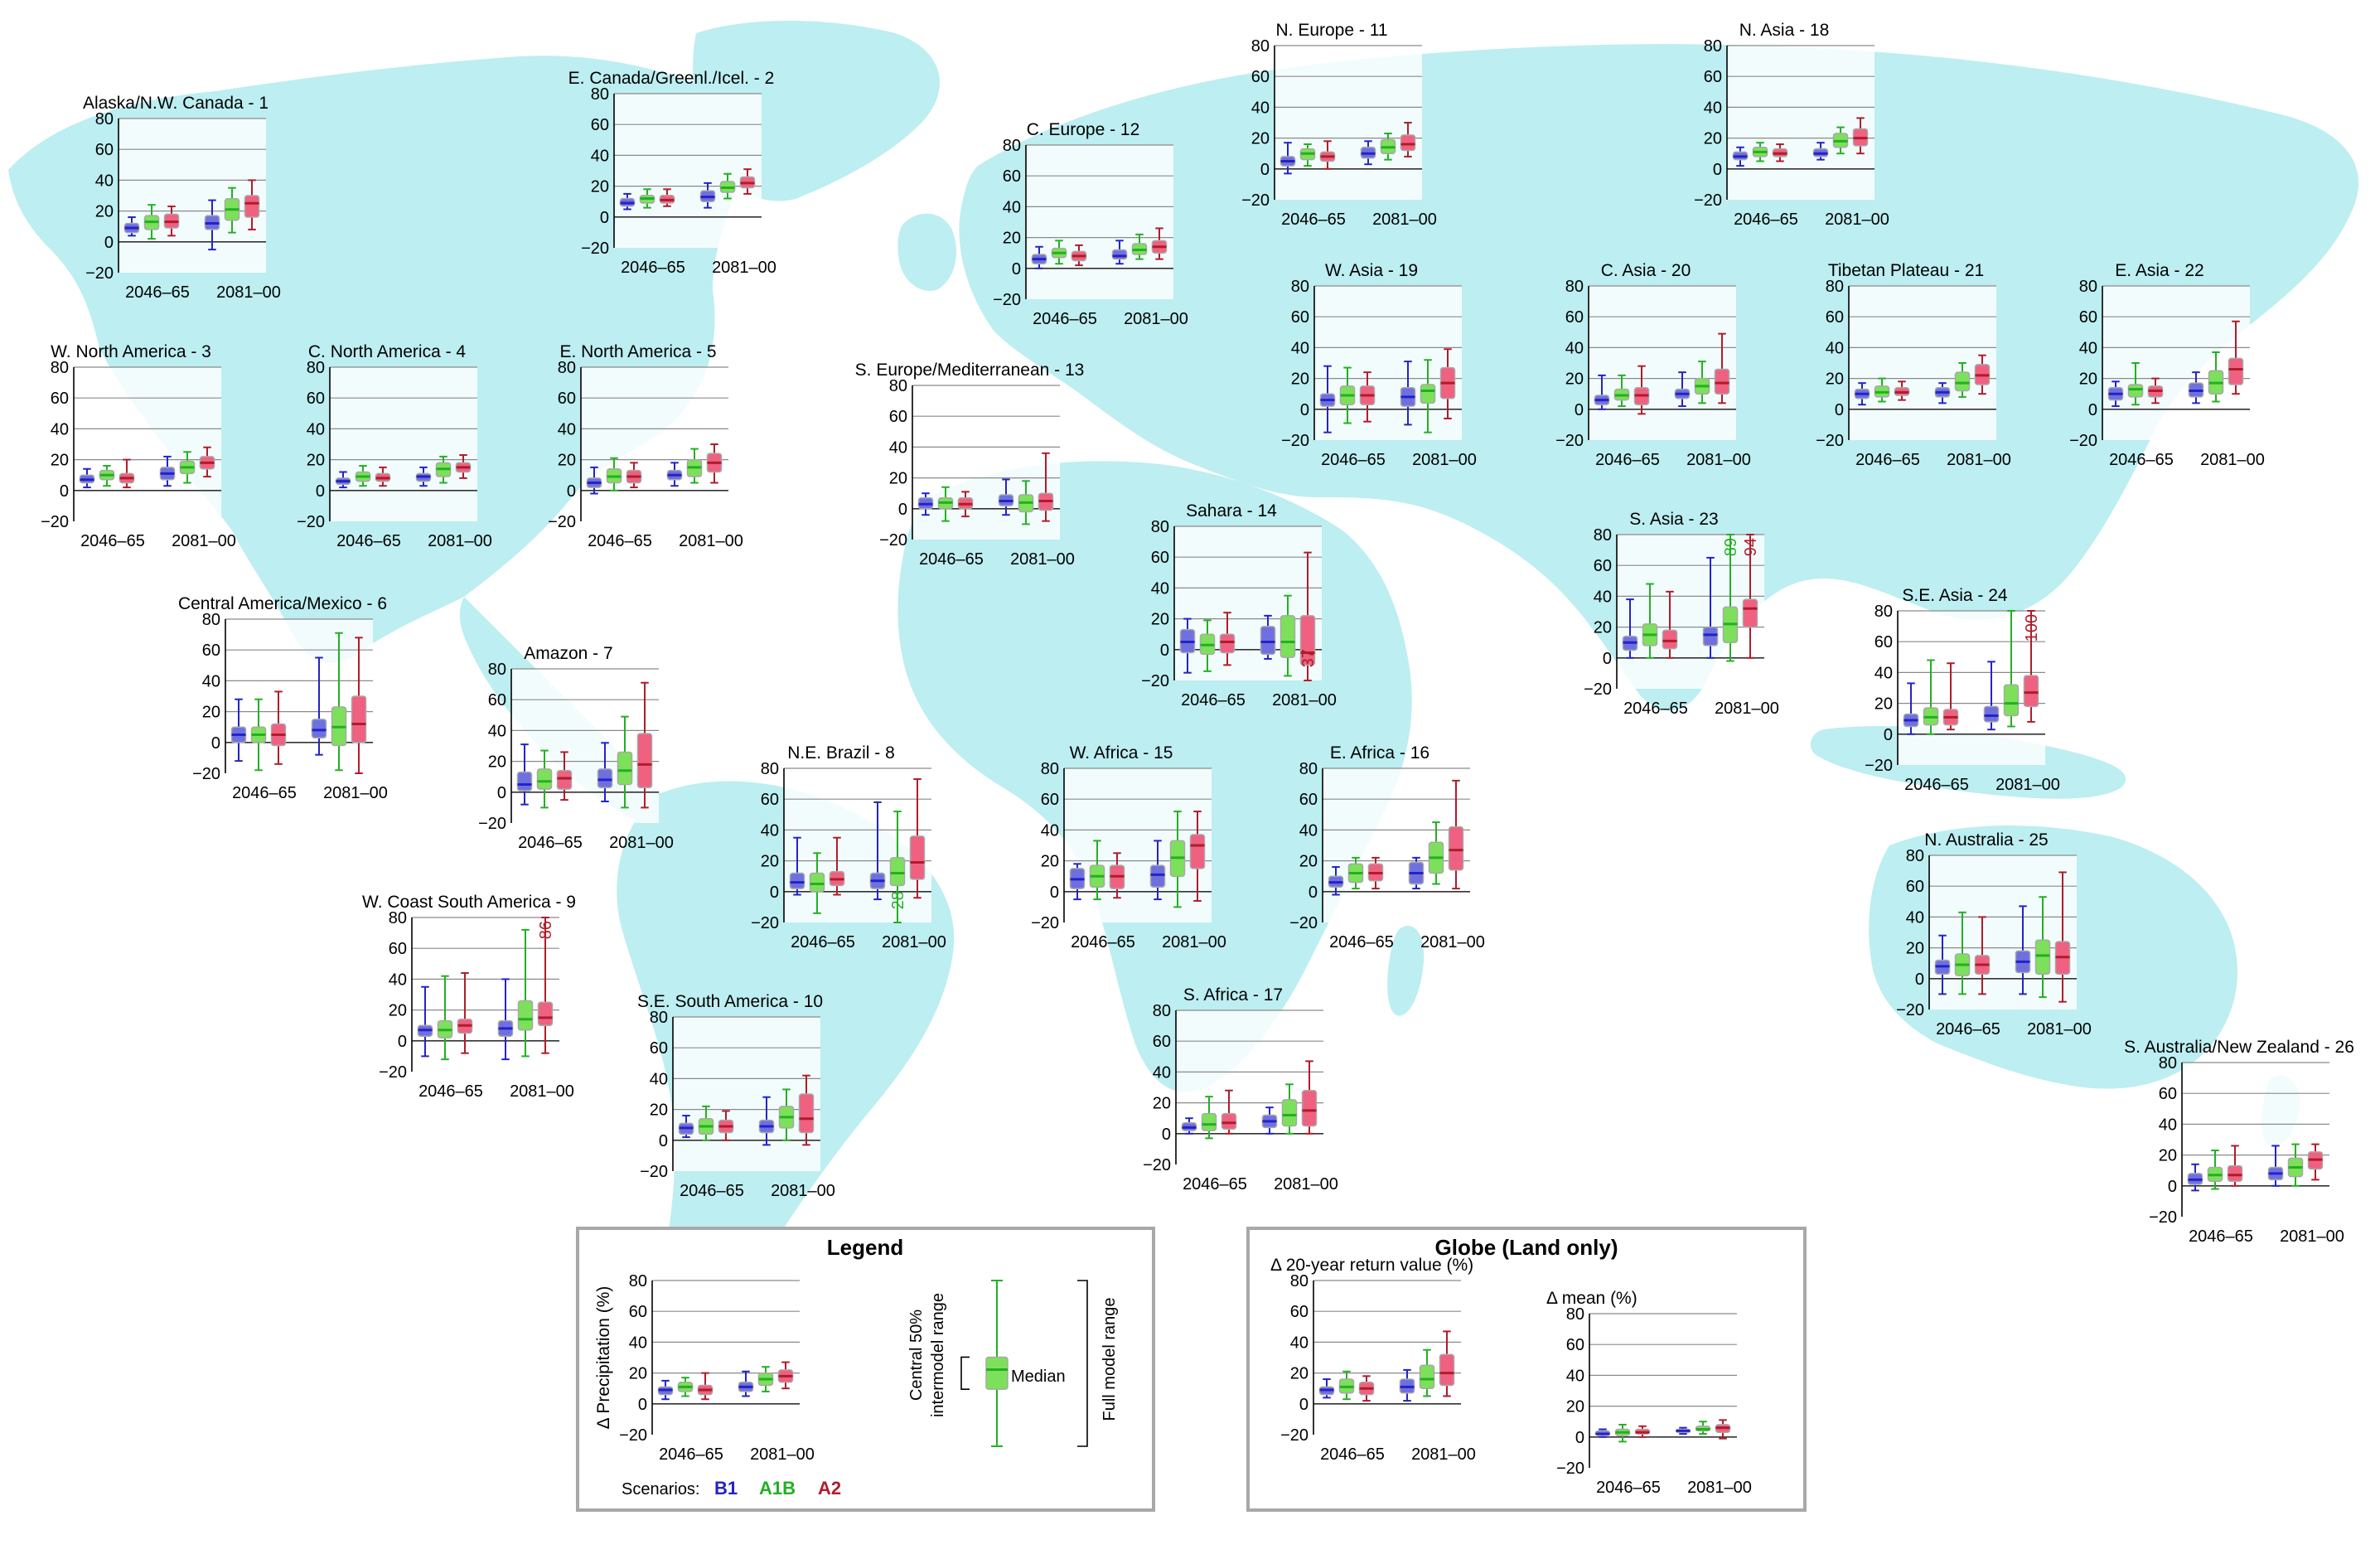 This screenshot has height=1559, width=2380. Describe the element at coordinates (1379, 753) in the screenshot. I see `chart-title: E. Africa - 16` at that location.